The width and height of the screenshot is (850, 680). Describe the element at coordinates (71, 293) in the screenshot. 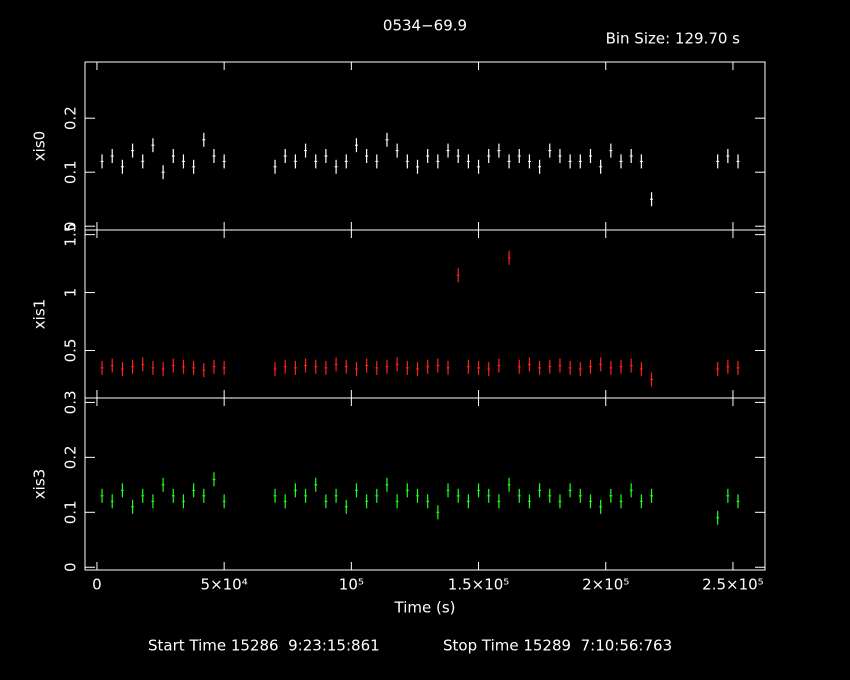

I see `y-tick-label: 1` at that location.